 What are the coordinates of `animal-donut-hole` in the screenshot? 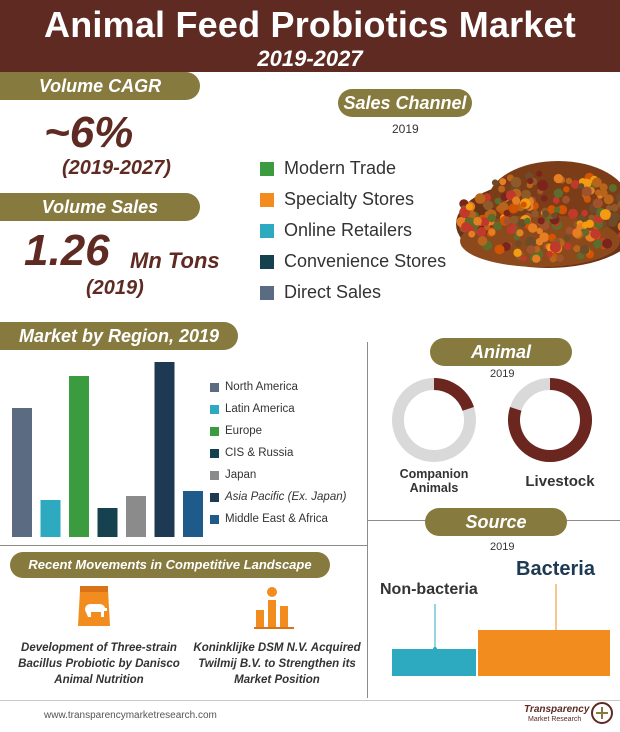 It's located at (550, 420).